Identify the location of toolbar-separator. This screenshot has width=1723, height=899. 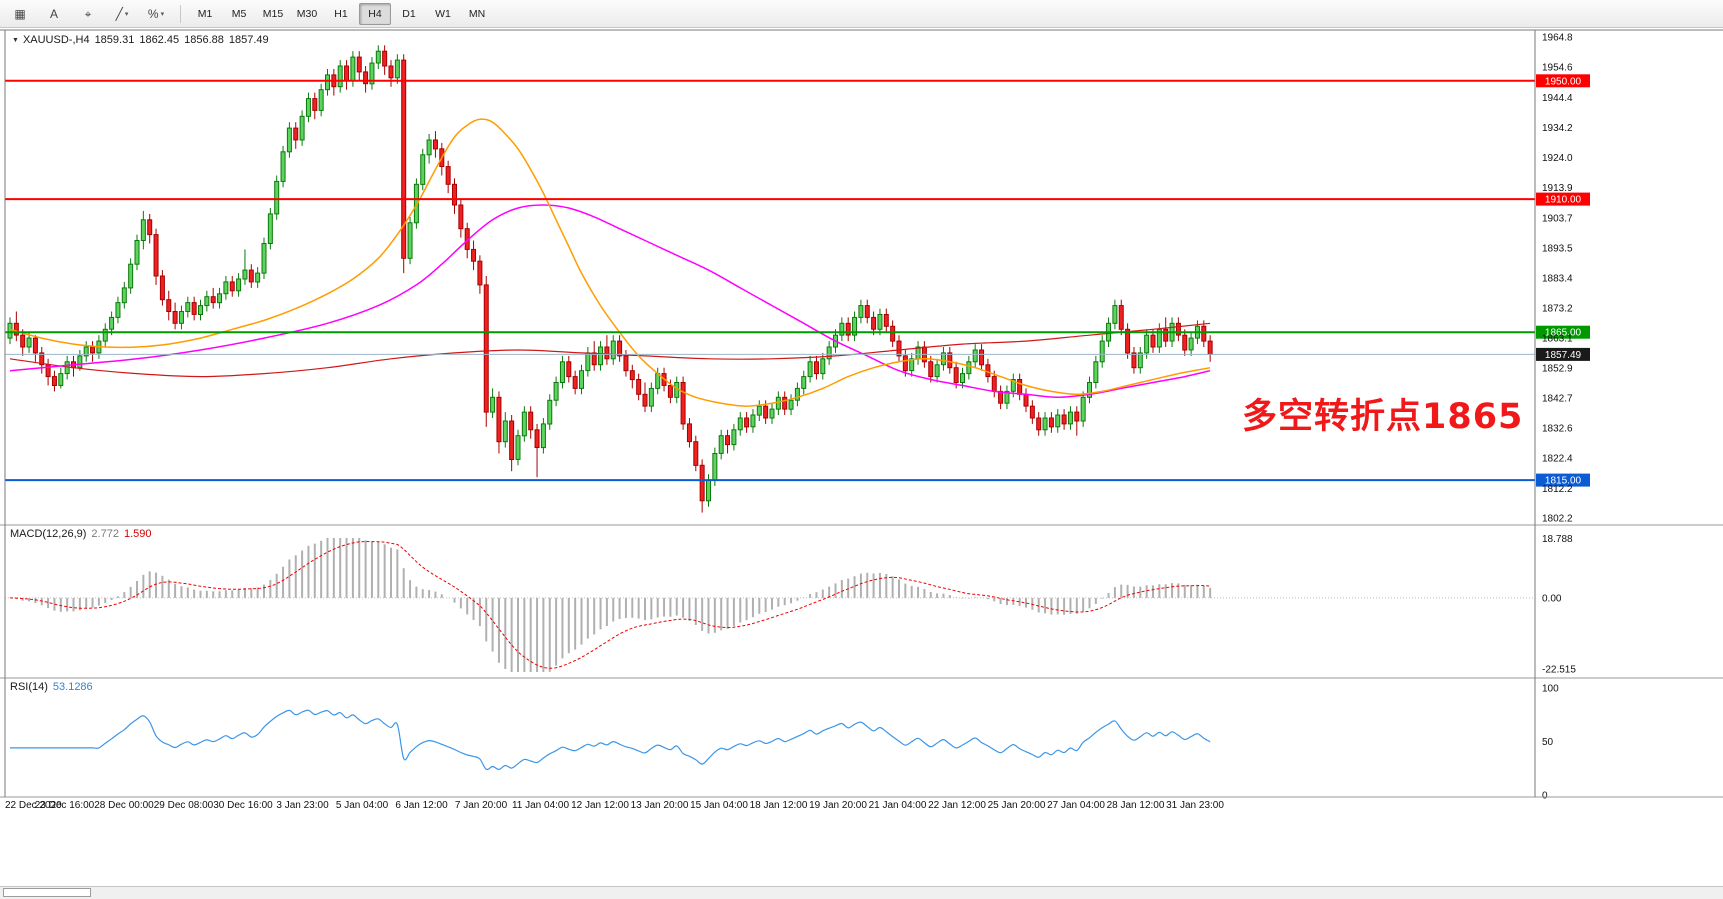
(180, 13).